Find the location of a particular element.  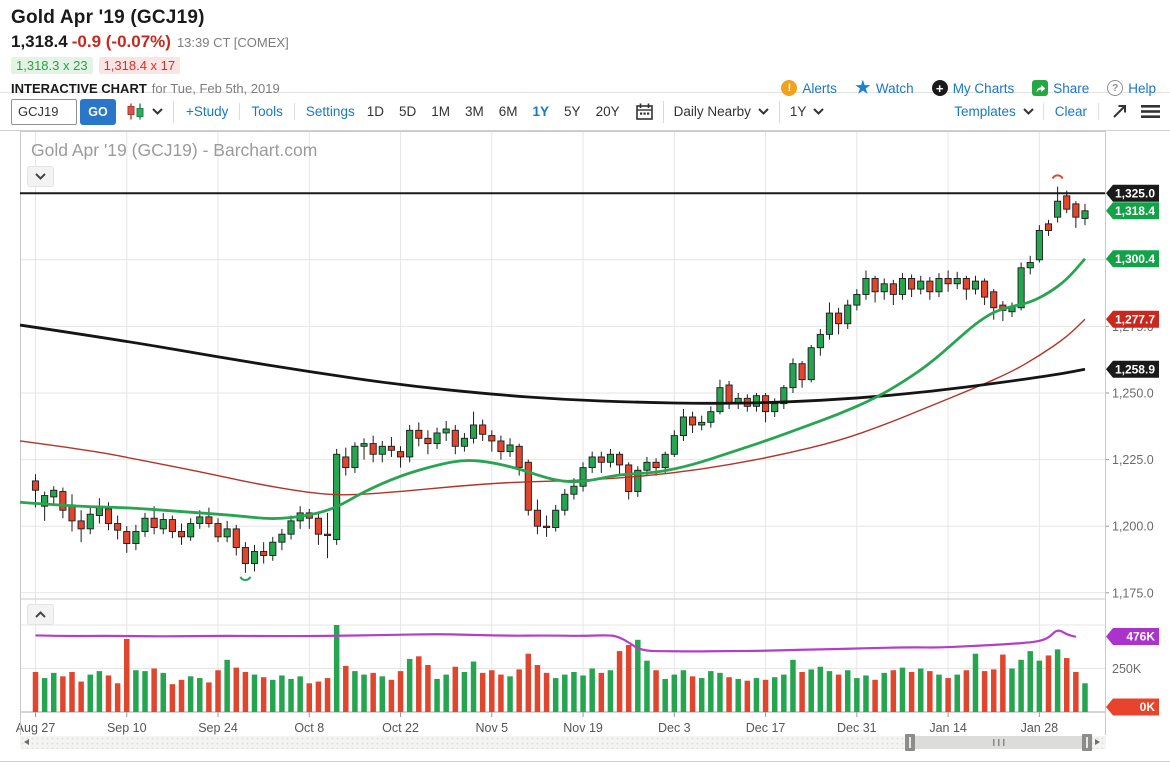

bid-badge: 1,318.3 x 23 is located at coordinates (52, 65).